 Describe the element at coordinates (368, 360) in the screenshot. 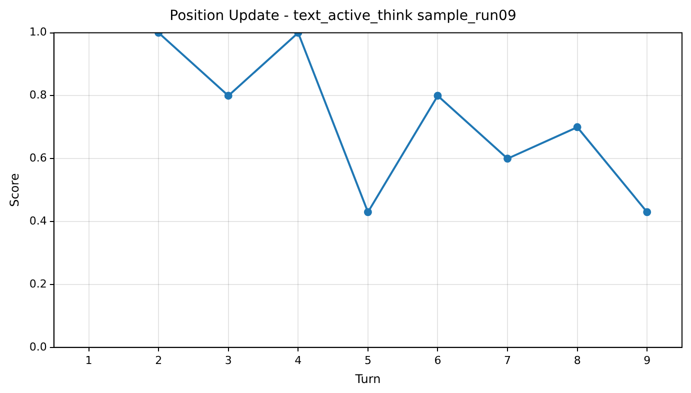

I see `x-tick-label: 5` at that location.